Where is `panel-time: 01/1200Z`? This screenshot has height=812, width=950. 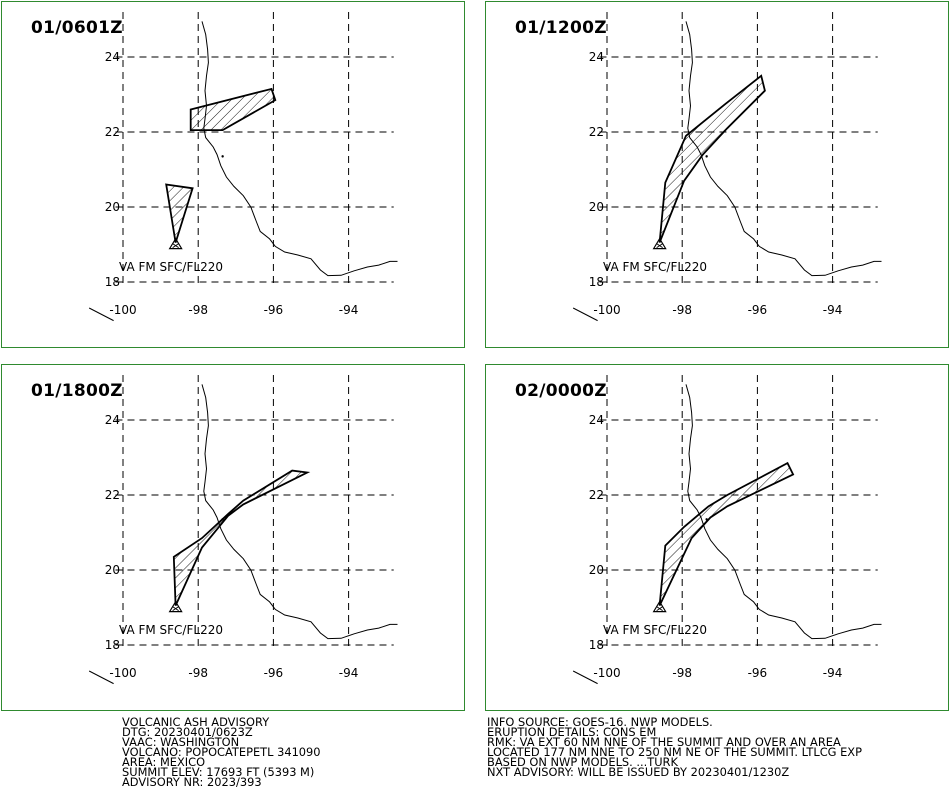
panel-time: 01/1200Z is located at coordinates (561, 28).